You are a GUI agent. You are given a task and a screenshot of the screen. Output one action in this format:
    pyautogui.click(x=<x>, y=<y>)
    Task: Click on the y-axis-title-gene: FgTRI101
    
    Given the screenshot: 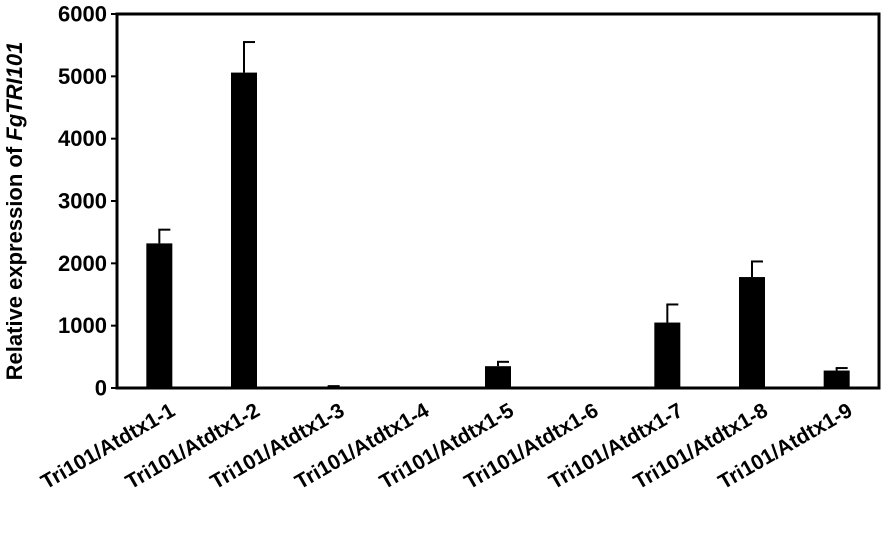 What is the action you would take?
    pyautogui.click(x=14, y=91)
    